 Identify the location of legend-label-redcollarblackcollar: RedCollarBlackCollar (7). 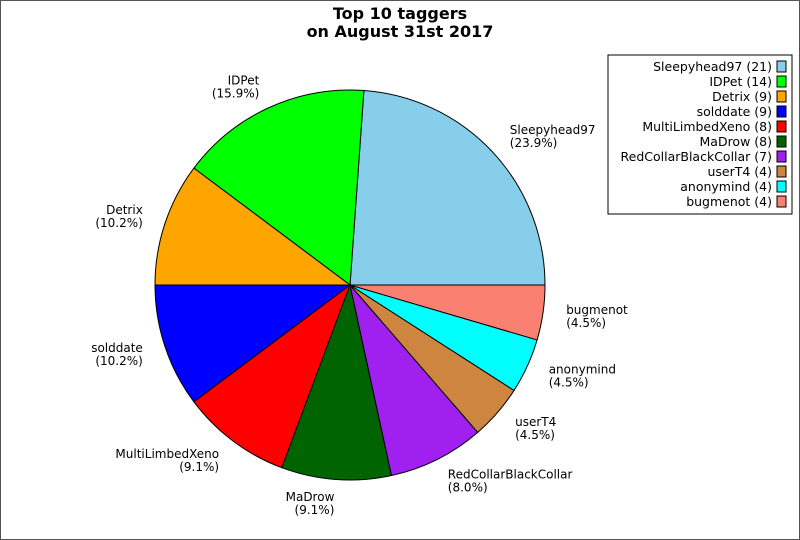
(697, 156).